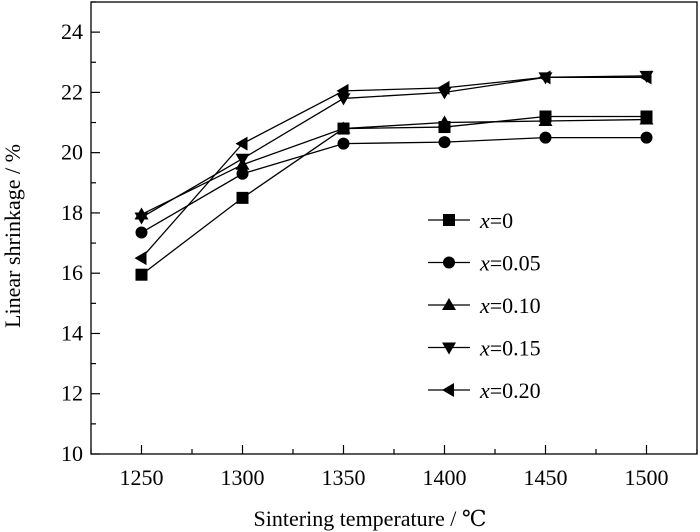 The width and height of the screenshot is (700, 532). What do you see at coordinates (72, 91) in the screenshot?
I see `y-tick-label: 22` at bounding box center [72, 91].